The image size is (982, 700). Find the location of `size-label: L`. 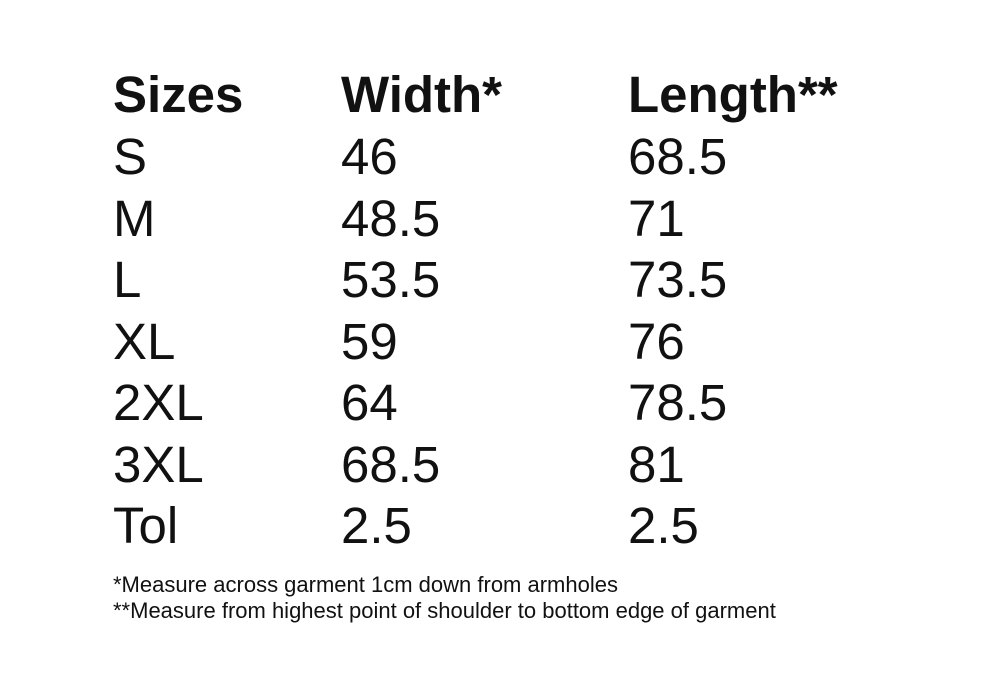

size-label: L is located at coordinates (127, 279).